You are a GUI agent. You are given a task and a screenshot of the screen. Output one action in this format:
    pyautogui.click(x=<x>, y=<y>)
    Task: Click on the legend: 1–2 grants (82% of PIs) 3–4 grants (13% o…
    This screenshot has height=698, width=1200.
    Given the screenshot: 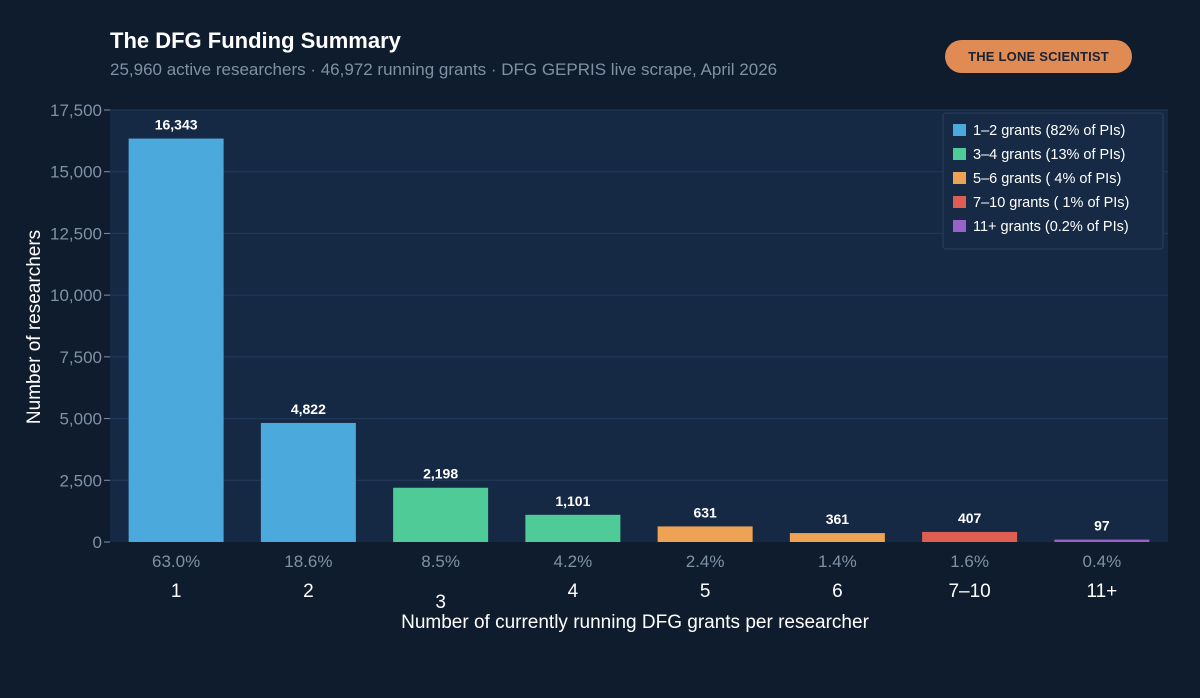 What is the action you would take?
    pyautogui.click(x=1053, y=181)
    